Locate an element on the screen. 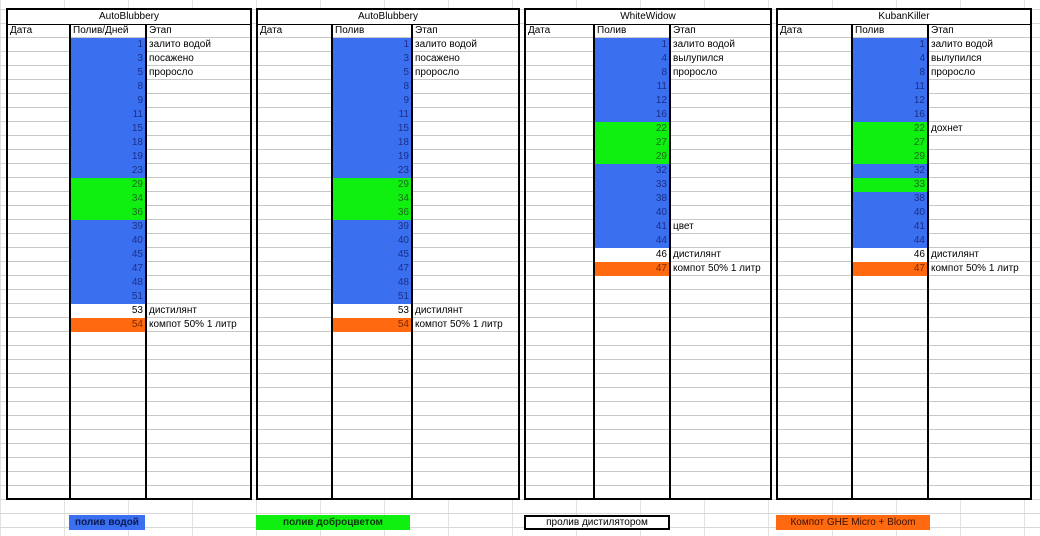 Image resolution: width=1040 pixels, height=536 pixels. water-day-cell: 44 is located at coordinates (632, 241).